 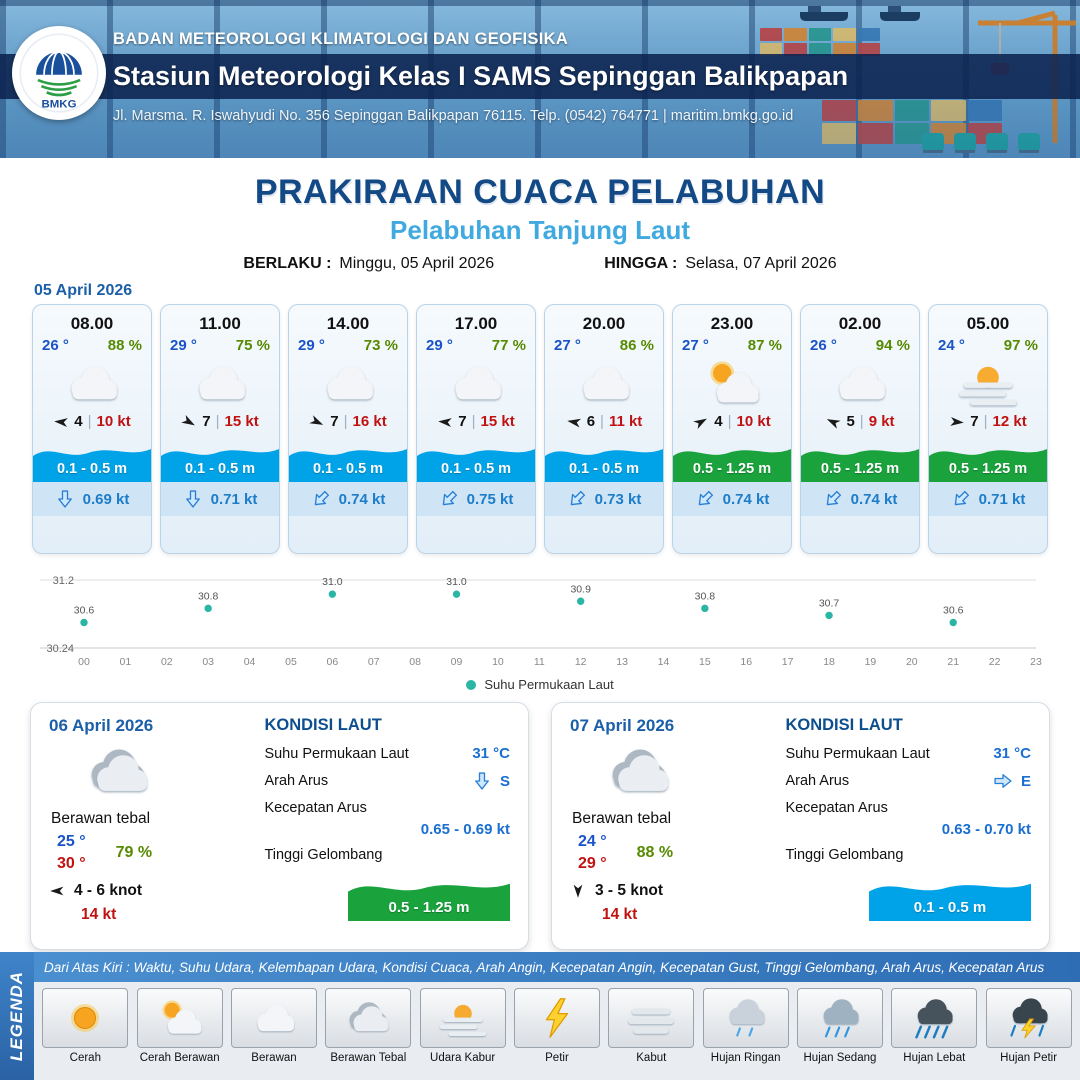 What do you see at coordinates (840, 1026) in the screenshot?
I see `legend-item: Hujan Sedang` at bounding box center [840, 1026].